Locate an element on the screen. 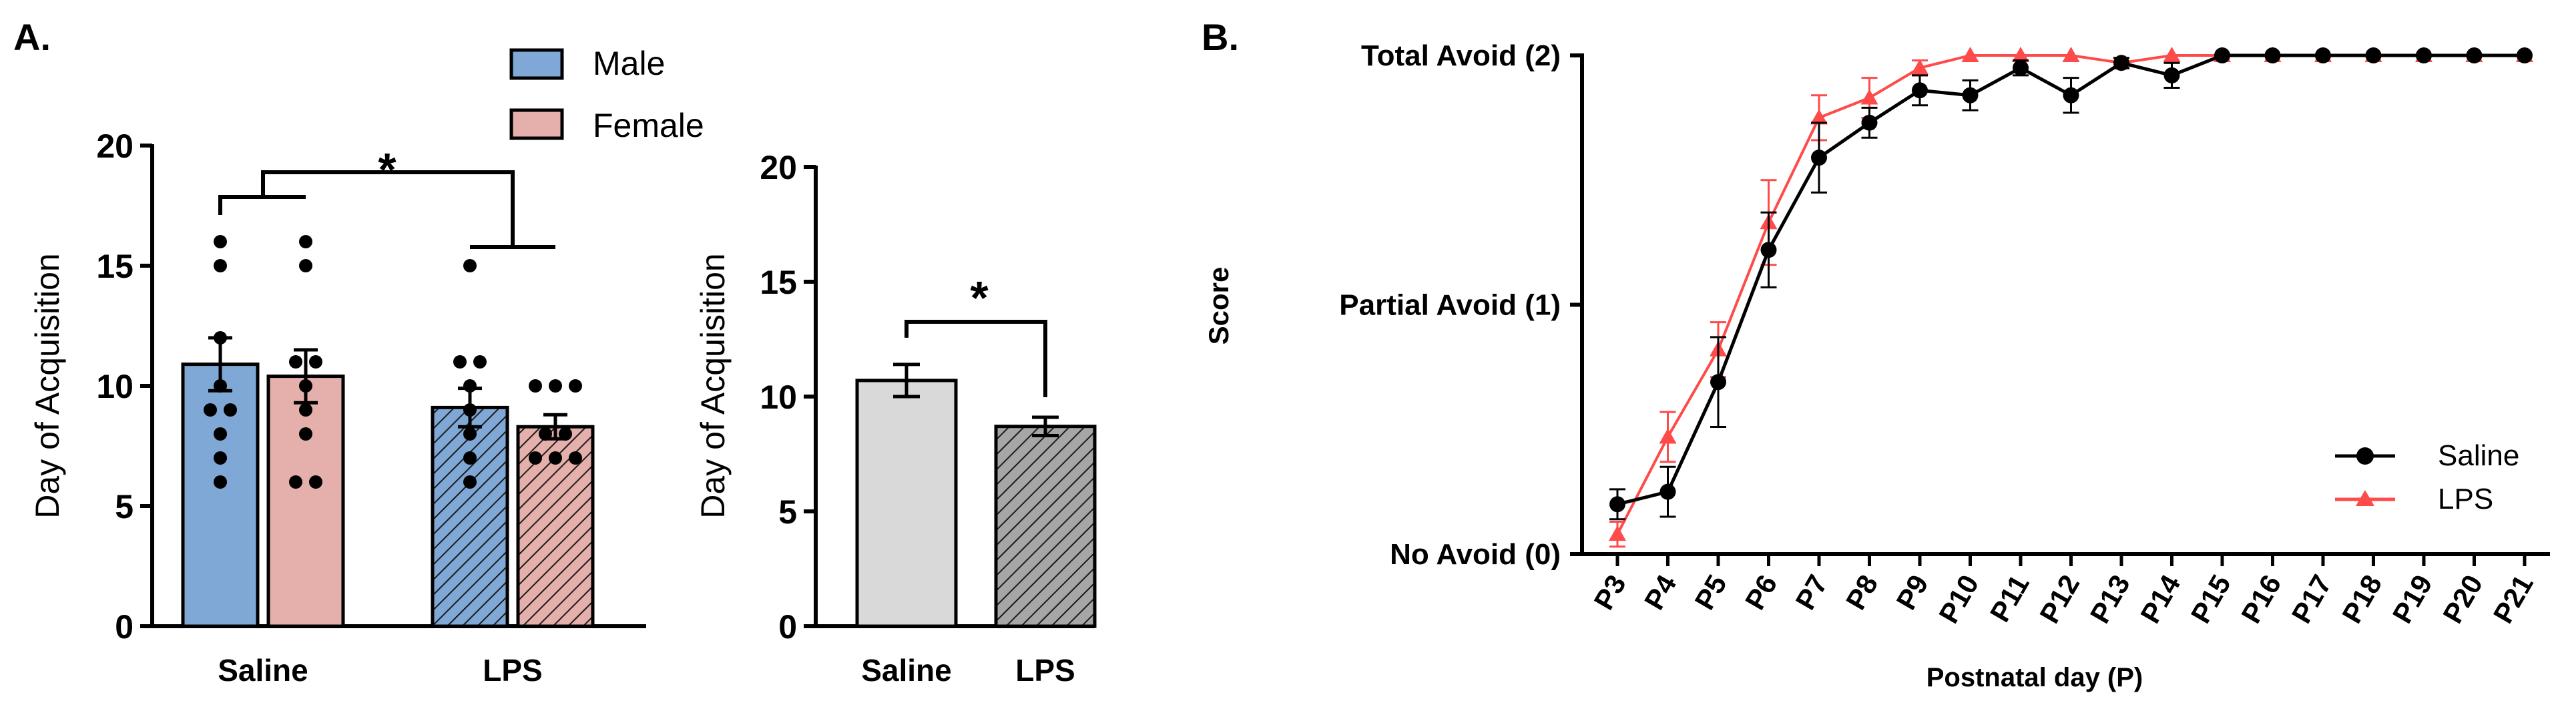 This screenshot has width=2576, height=711. y-tick-label: 10 is located at coordinates (778, 397).